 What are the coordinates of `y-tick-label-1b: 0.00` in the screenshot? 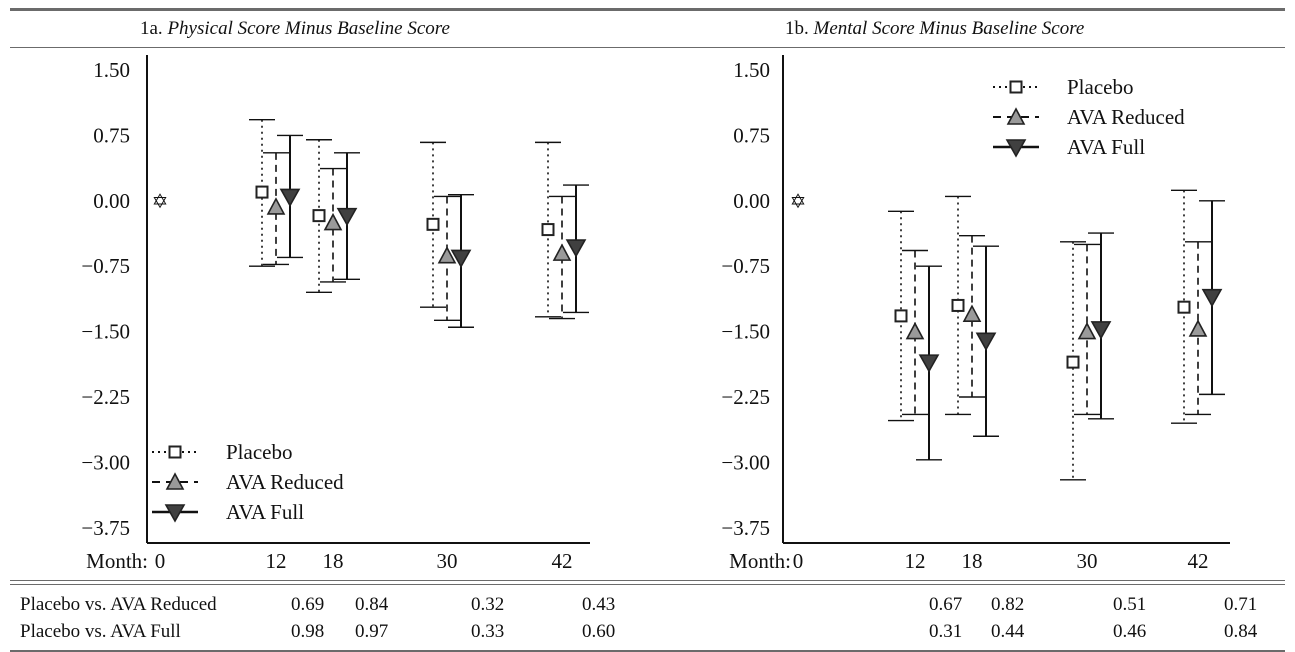 It's located at (751, 201).